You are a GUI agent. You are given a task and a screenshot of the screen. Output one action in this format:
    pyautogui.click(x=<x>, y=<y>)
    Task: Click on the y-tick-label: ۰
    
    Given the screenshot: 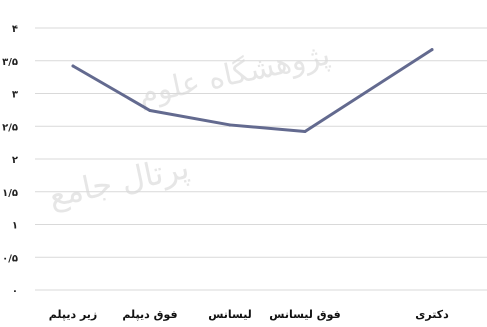 What is the action you would take?
    pyautogui.click(x=15, y=291)
    